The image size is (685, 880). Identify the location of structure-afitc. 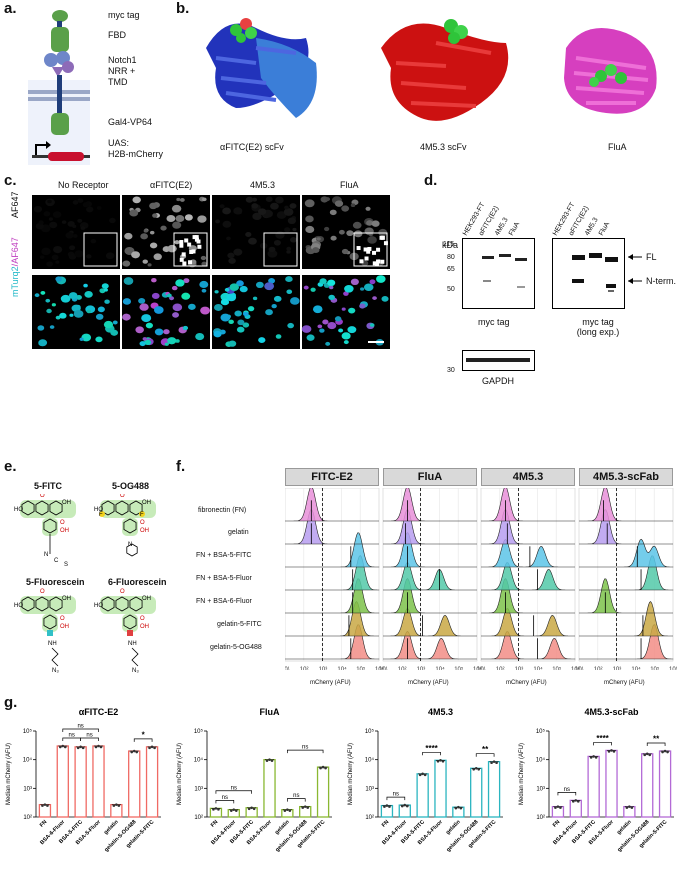
(261, 68).